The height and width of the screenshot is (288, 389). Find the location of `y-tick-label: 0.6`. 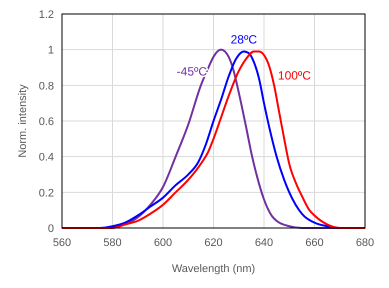

y-tick-label: 0.6 is located at coordinates (46, 122).